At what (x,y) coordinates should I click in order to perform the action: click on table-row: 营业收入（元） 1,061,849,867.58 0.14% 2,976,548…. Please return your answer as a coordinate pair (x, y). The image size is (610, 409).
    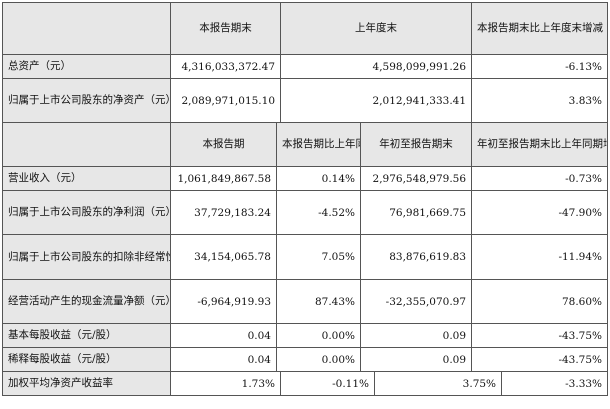
    Looking at the image, I should click on (305, 178).